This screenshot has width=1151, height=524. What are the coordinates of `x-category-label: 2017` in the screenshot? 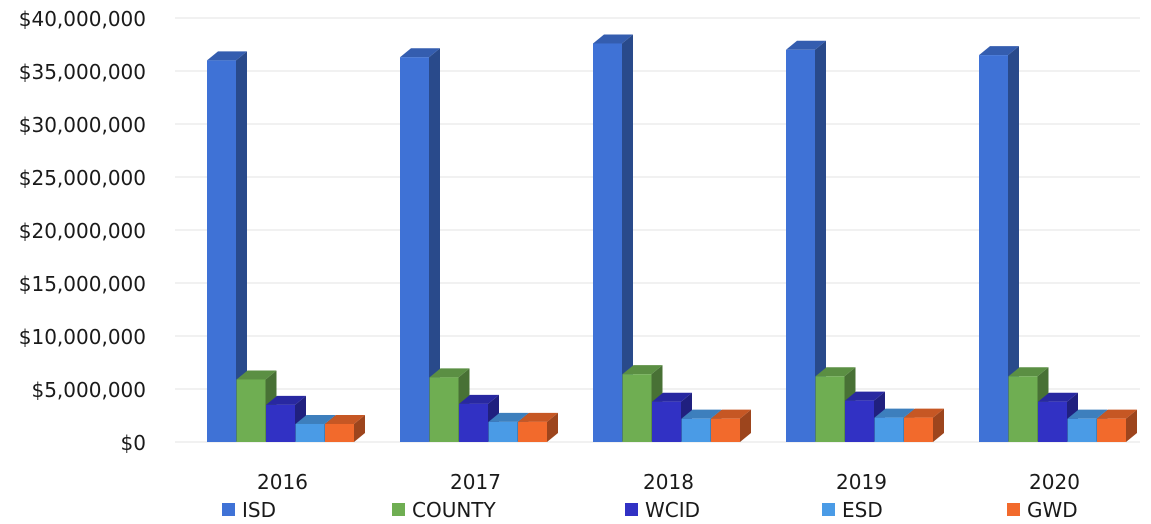 It's located at (475, 482).